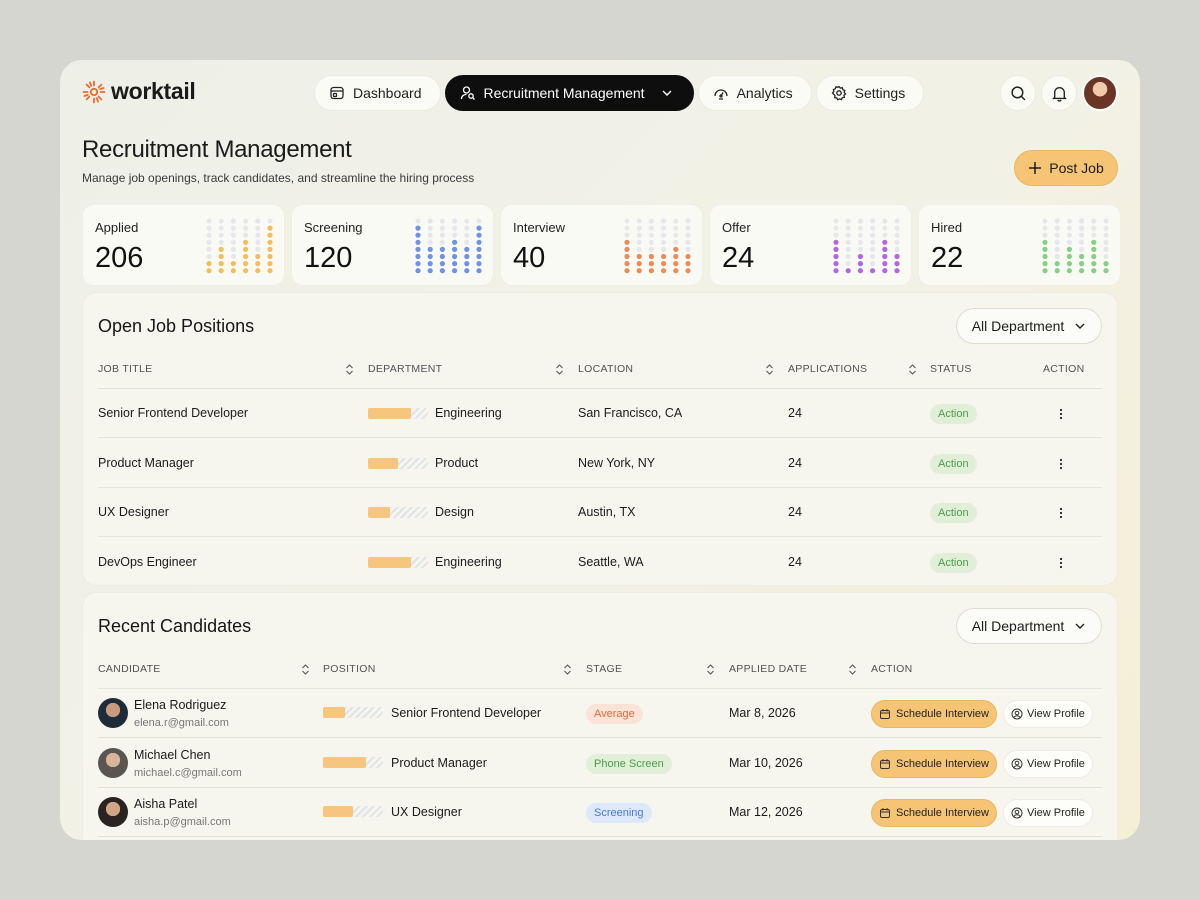 The height and width of the screenshot is (900, 1200). What do you see at coordinates (146, 463) in the screenshot?
I see `job-title: Product Manager` at bounding box center [146, 463].